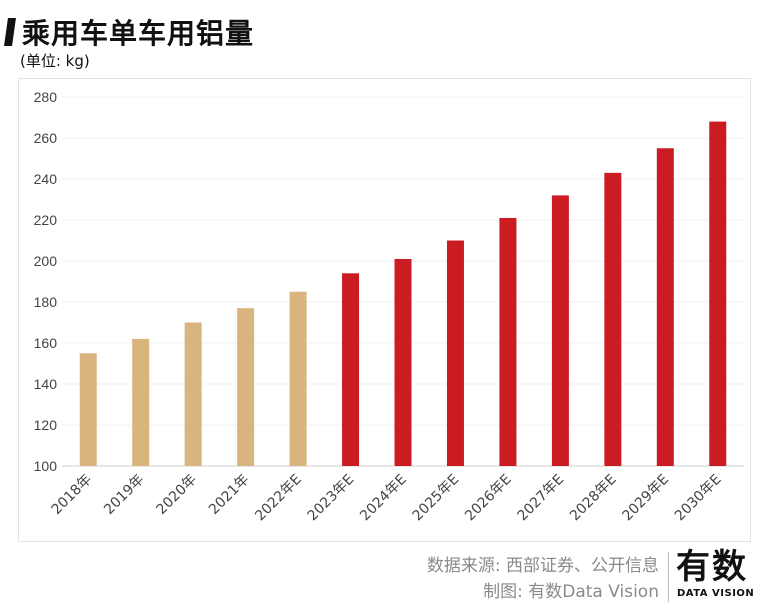 Image resolution: width=763 pixels, height=615 pixels. I want to click on x-tick-label: 2030年E, so click(698, 498).